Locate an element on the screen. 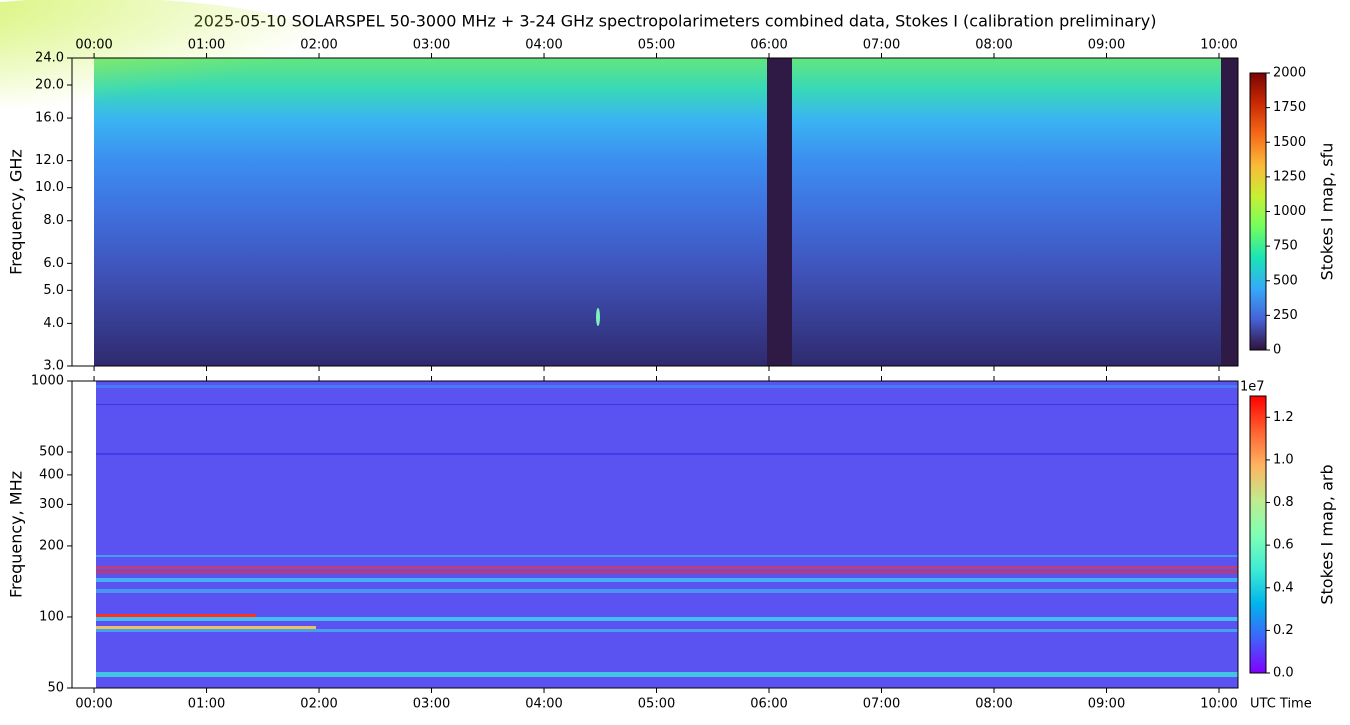 The image size is (1350, 725). y-tick-label: 400 is located at coordinates (51, 474).